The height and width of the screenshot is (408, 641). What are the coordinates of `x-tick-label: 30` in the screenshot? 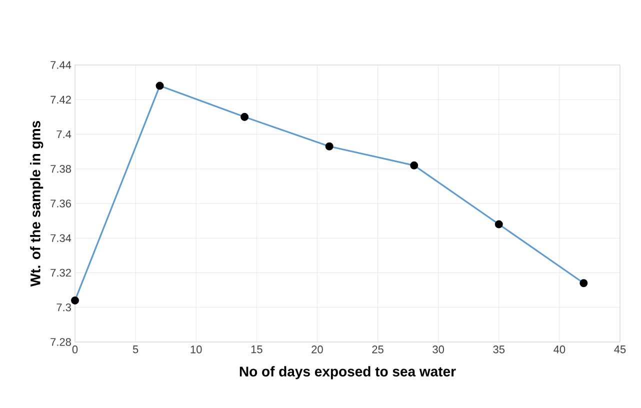 It's located at (438, 350).